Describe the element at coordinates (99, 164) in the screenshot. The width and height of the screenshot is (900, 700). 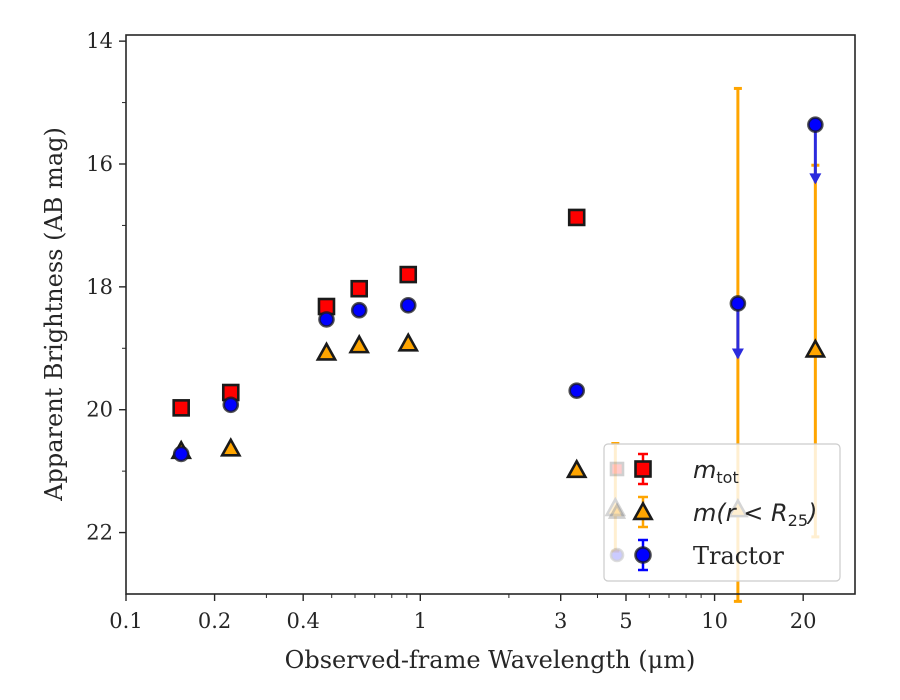
I see `y-tick-label: 16` at that location.